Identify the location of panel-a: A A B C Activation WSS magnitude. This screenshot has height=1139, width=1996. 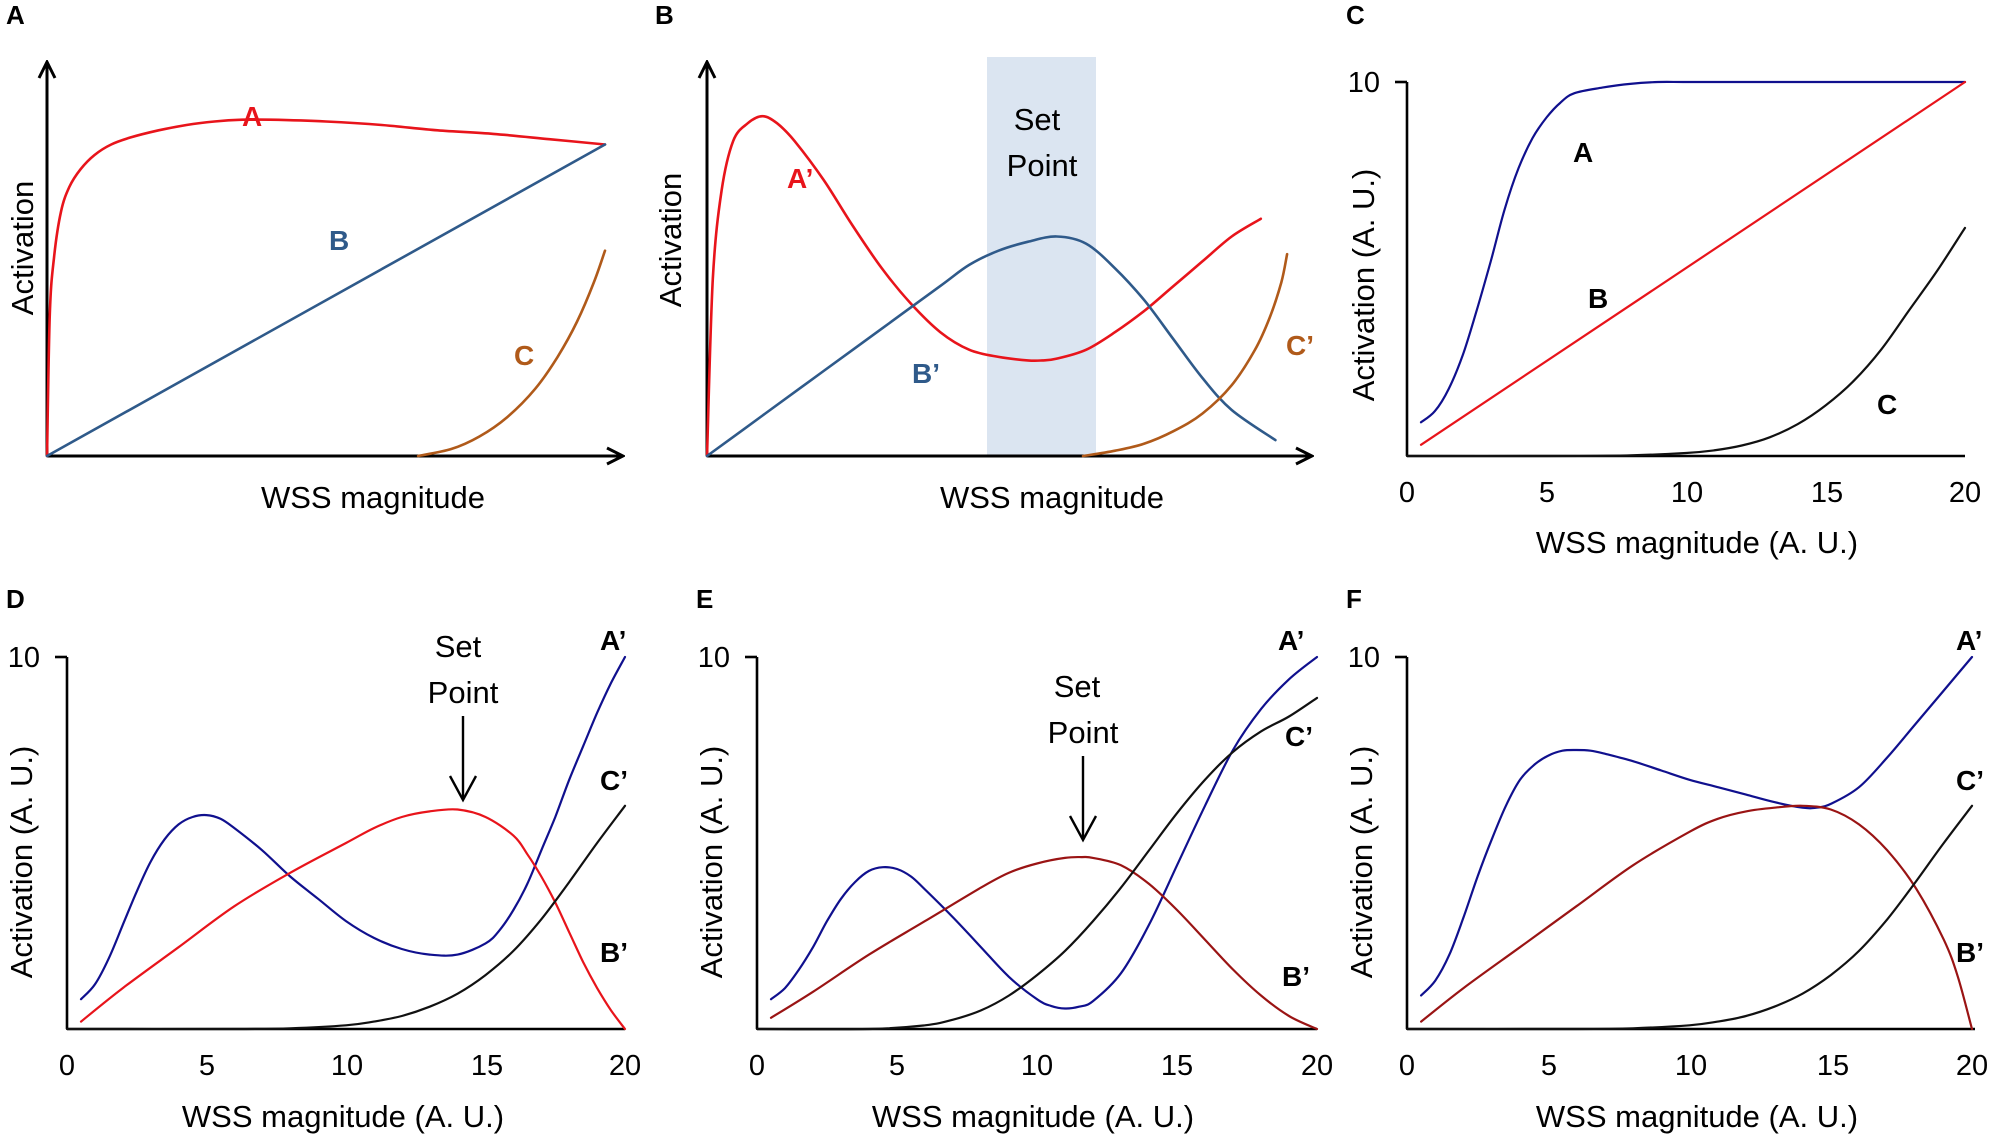
(314, 257).